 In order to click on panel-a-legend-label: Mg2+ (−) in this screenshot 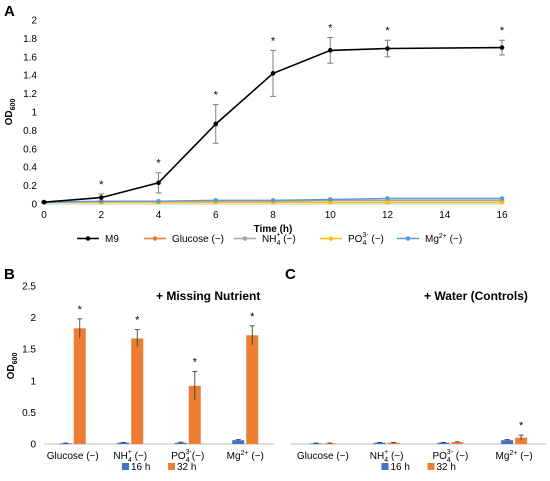, I will do `click(443, 239)`.